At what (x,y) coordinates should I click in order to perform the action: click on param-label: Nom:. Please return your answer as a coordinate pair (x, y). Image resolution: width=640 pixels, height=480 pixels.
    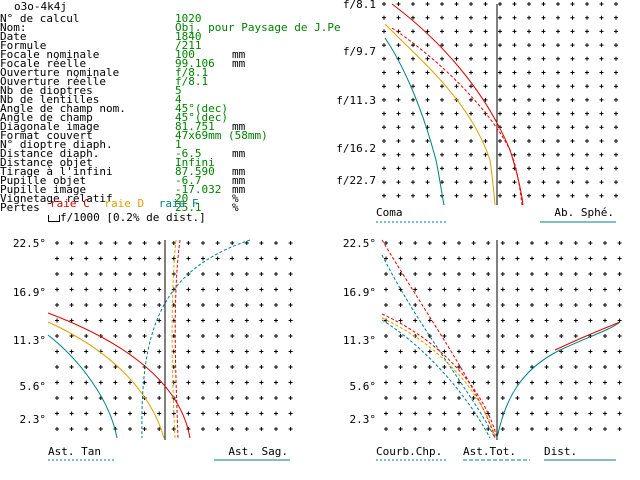
    Looking at the image, I should click on (13, 27).